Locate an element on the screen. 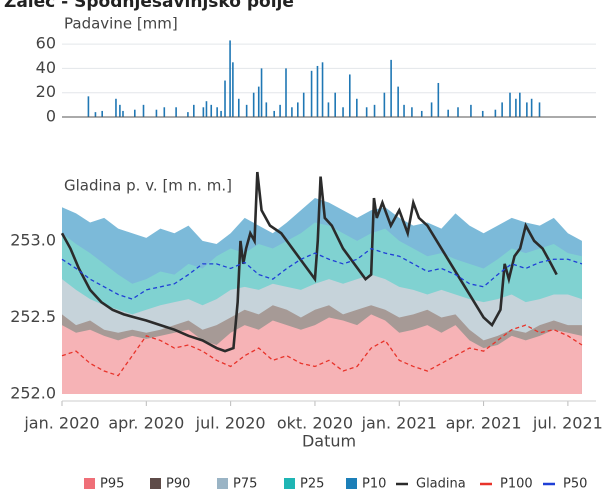 Image resolution: width=606 pixels, height=492 pixels. y-tick-label: 252.5 is located at coordinates (33, 316).